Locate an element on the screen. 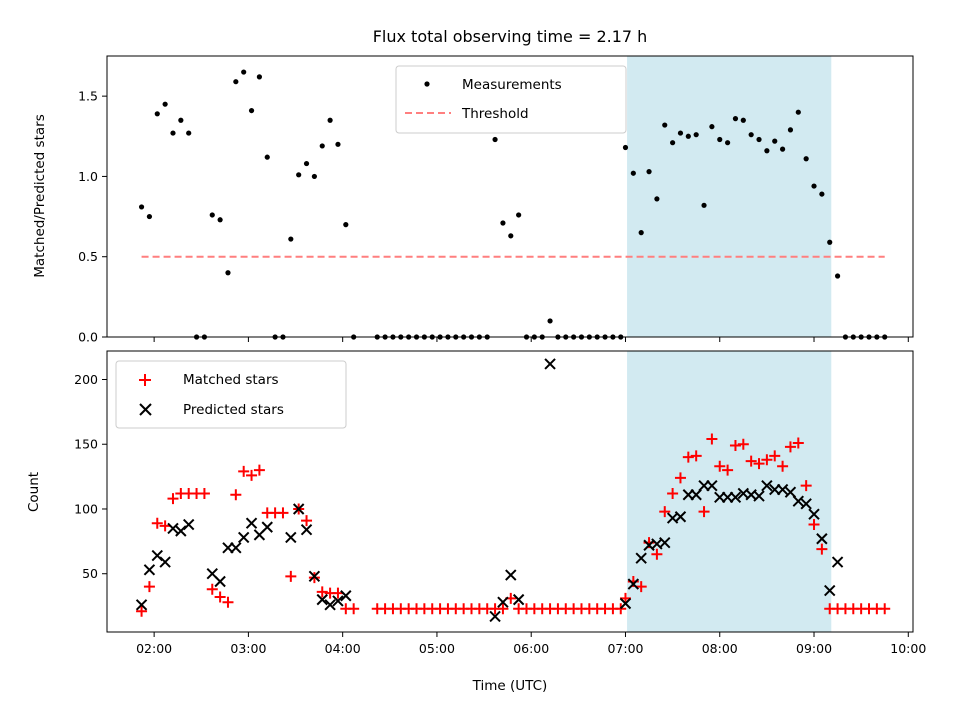 The width and height of the screenshot is (960, 720). bottom-y-tick-label: 100 is located at coordinates (86, 508).